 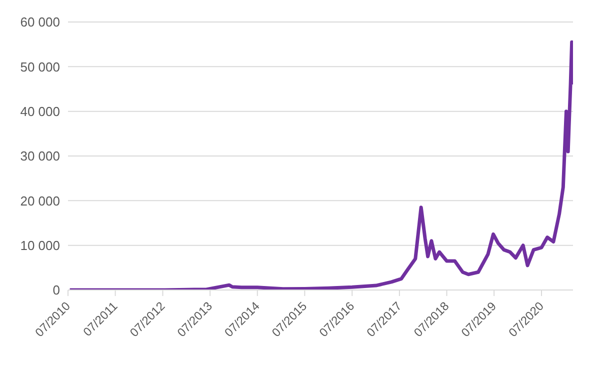 What do you see at coordinates (40, 66) in the screenshot?
I see `y-tick-label: 50 000` at bounding box center [40, 66].